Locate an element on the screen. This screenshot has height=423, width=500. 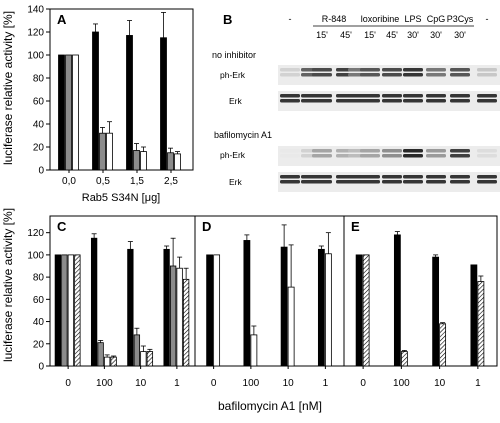
panel-d-xtick-label: 10 is located at coordinates (289, 383).